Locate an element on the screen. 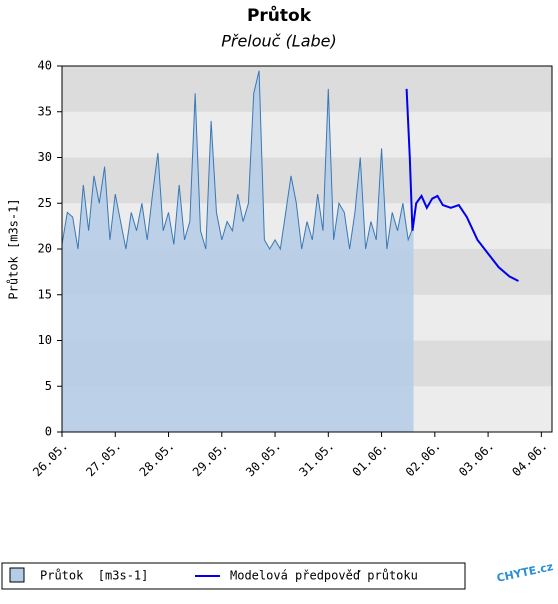 The image size is (558, 604). chart-subtitle: Přelouč (Labe) is located at coordinates (279, 41).